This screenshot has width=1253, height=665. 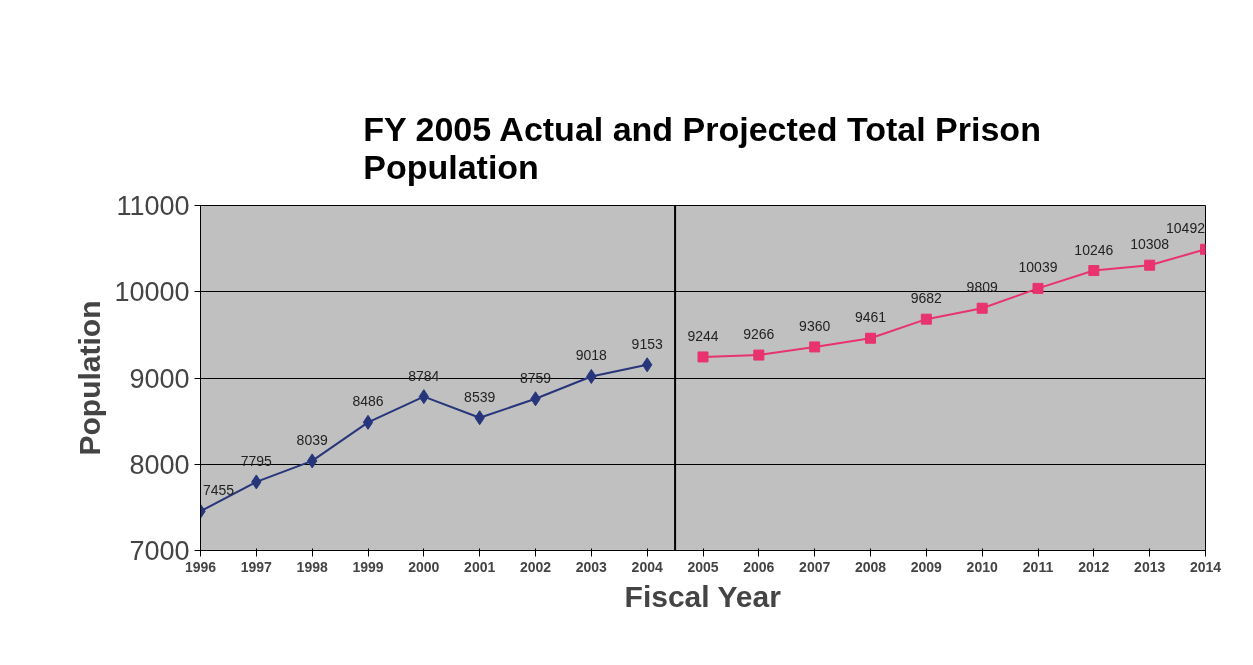 What do you see at coordinates (368, 566) in the screenshot?
I see `x-tick-label: 1999` at bounding box center [368, 566].